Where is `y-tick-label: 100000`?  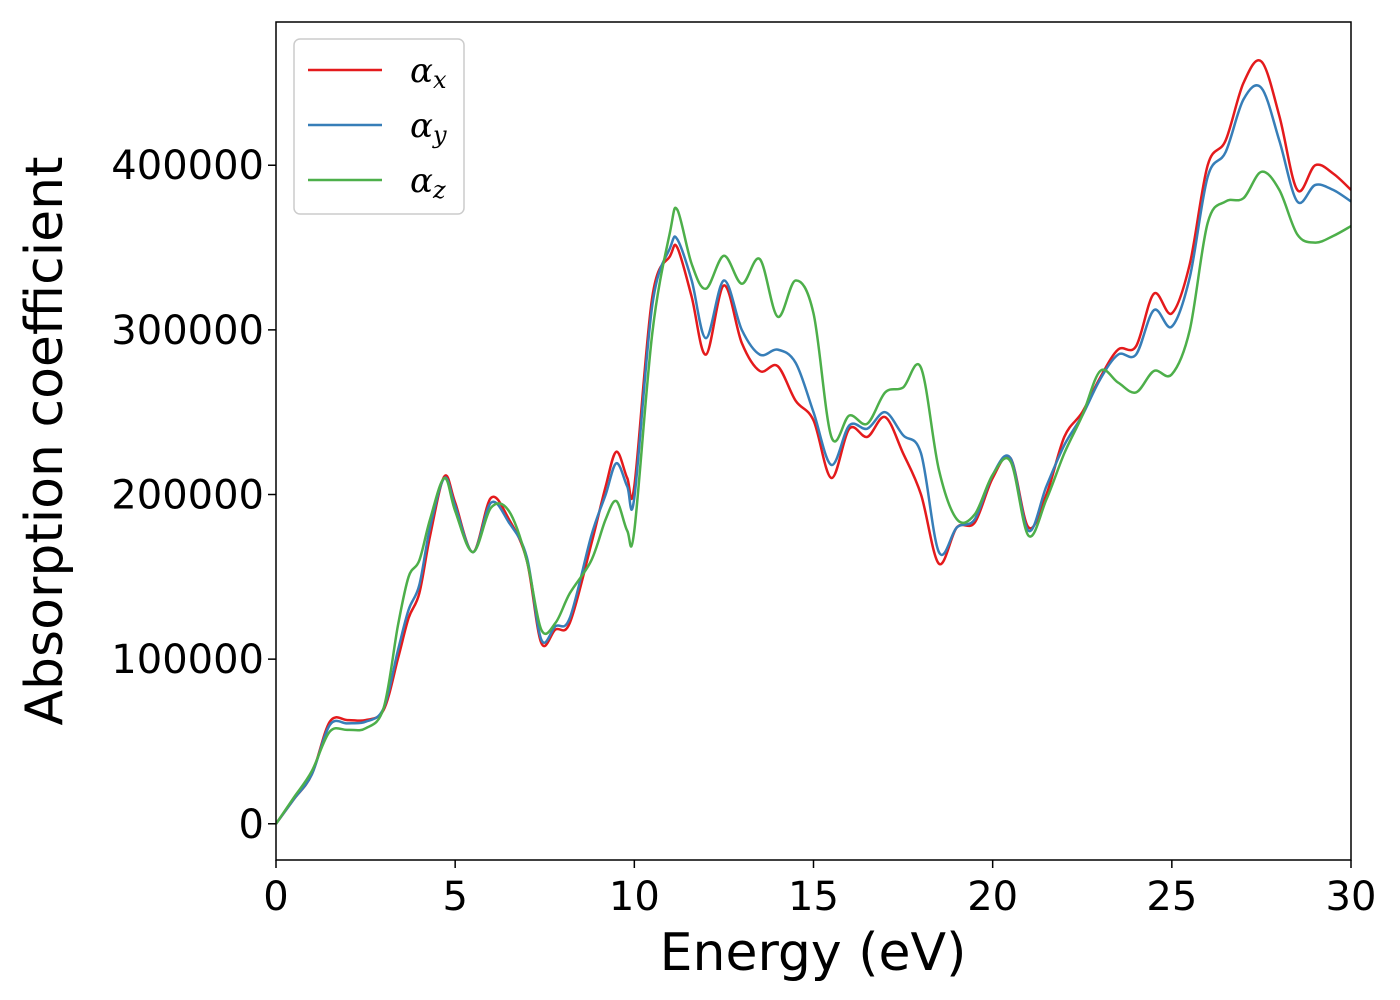 y-tick-label: 100000 is located at coordinates (187, 660).